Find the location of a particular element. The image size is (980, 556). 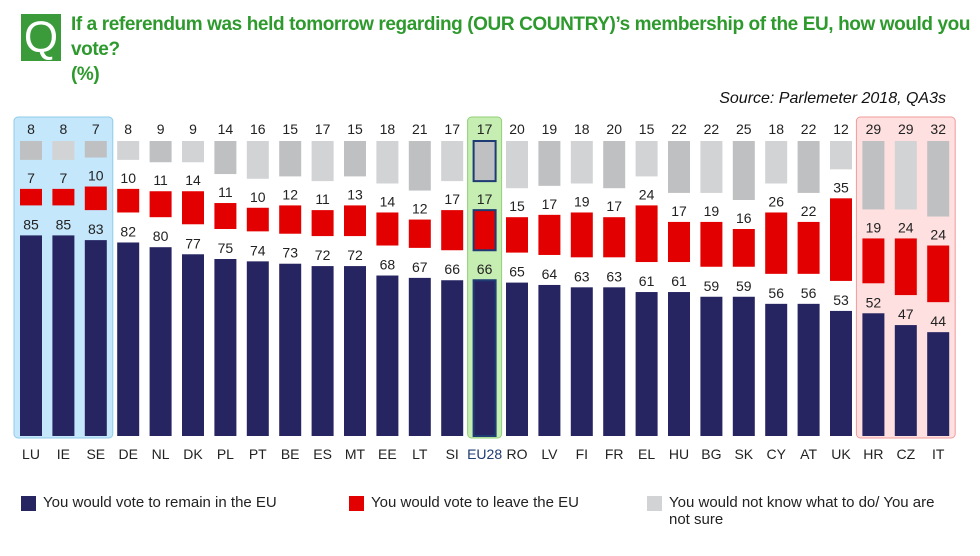

label-unsure-LV: 19 is located at coordinates (550, 129).